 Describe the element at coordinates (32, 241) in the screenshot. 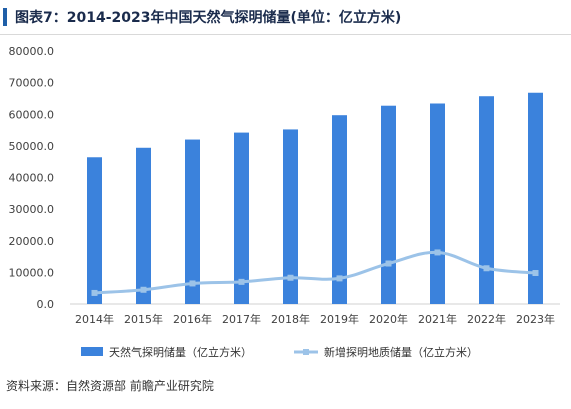

I see `y-tick-label: 20000.0` at that location.